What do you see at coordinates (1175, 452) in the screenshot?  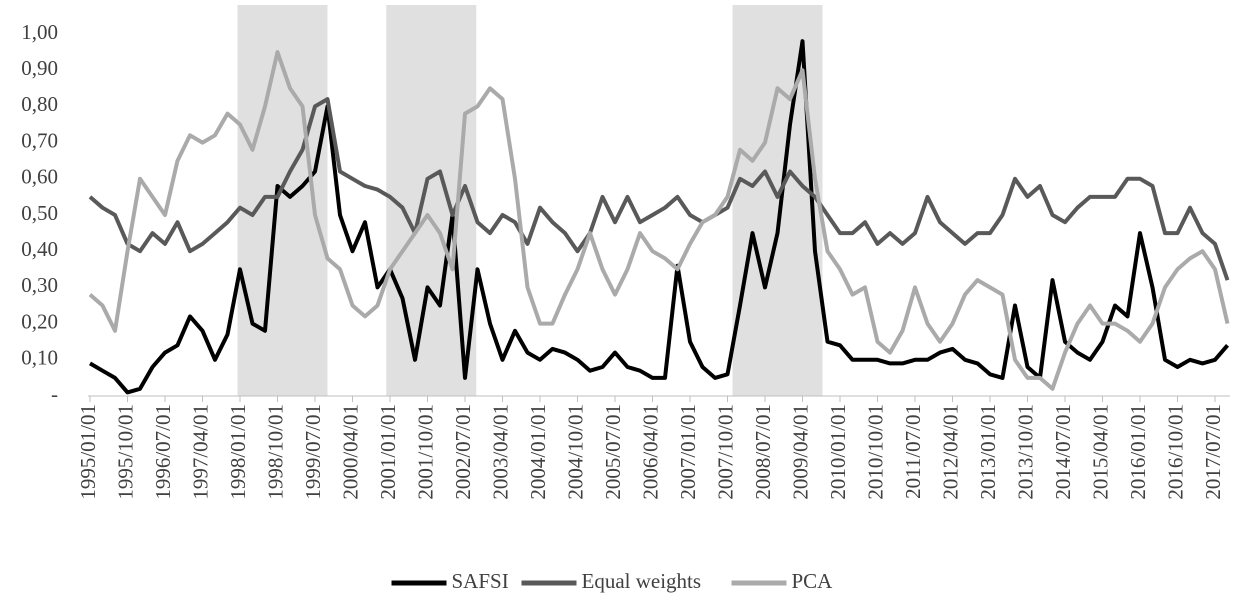 I see `x-tick-label: 2016/10/01` at bounding box center [1175, 452].